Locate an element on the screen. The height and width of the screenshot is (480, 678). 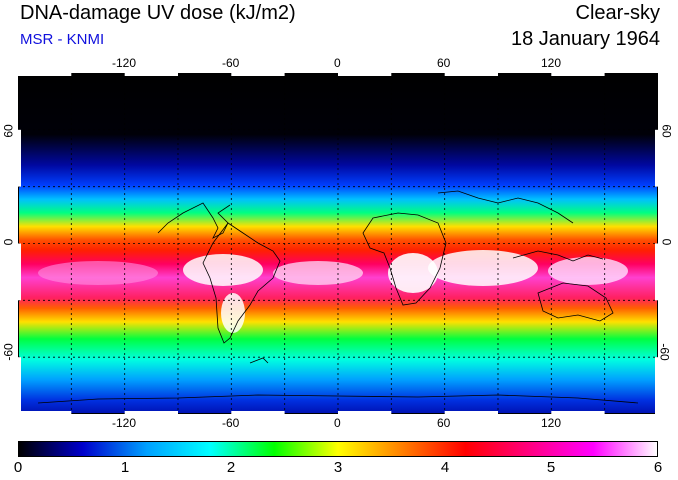
map-title: DNA-damage UV dose (kJ/m2) is located at coordinates (158, 13).